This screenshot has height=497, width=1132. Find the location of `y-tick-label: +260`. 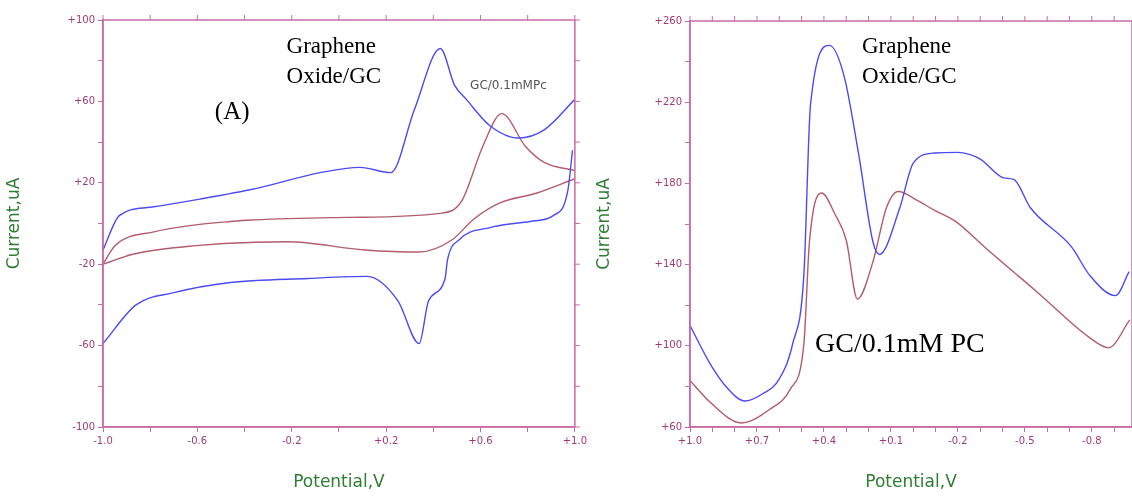

y-tick-label: +260 is located at coordinates (668, 20).